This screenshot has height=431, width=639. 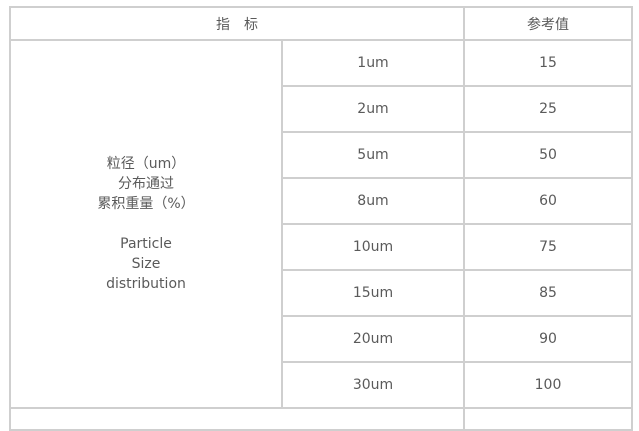 What do you see at coordinates (373, 339) in the screenshot?
I see `size-cell: 20um` at bounding box center [373, 339].